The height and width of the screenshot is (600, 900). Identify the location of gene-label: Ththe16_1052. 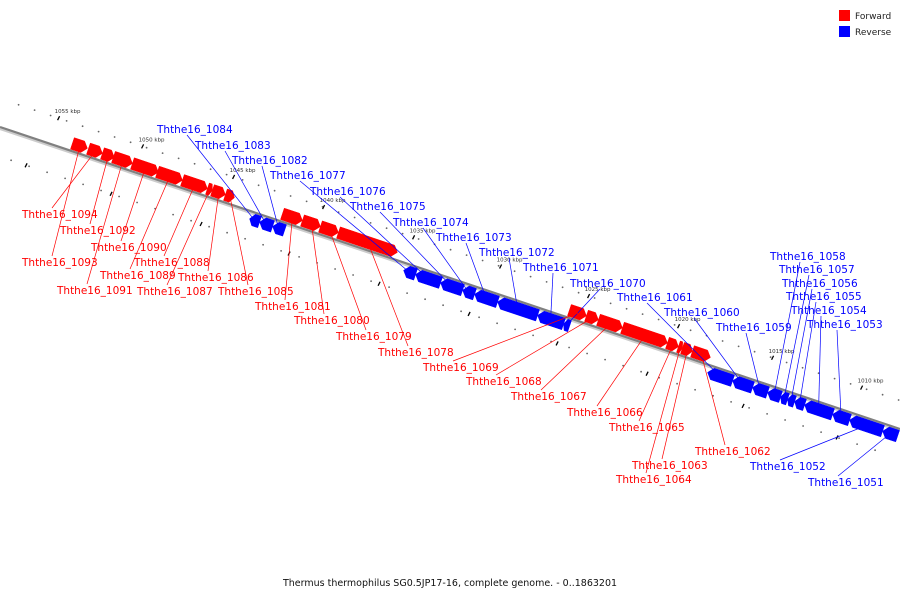
(787, 467).